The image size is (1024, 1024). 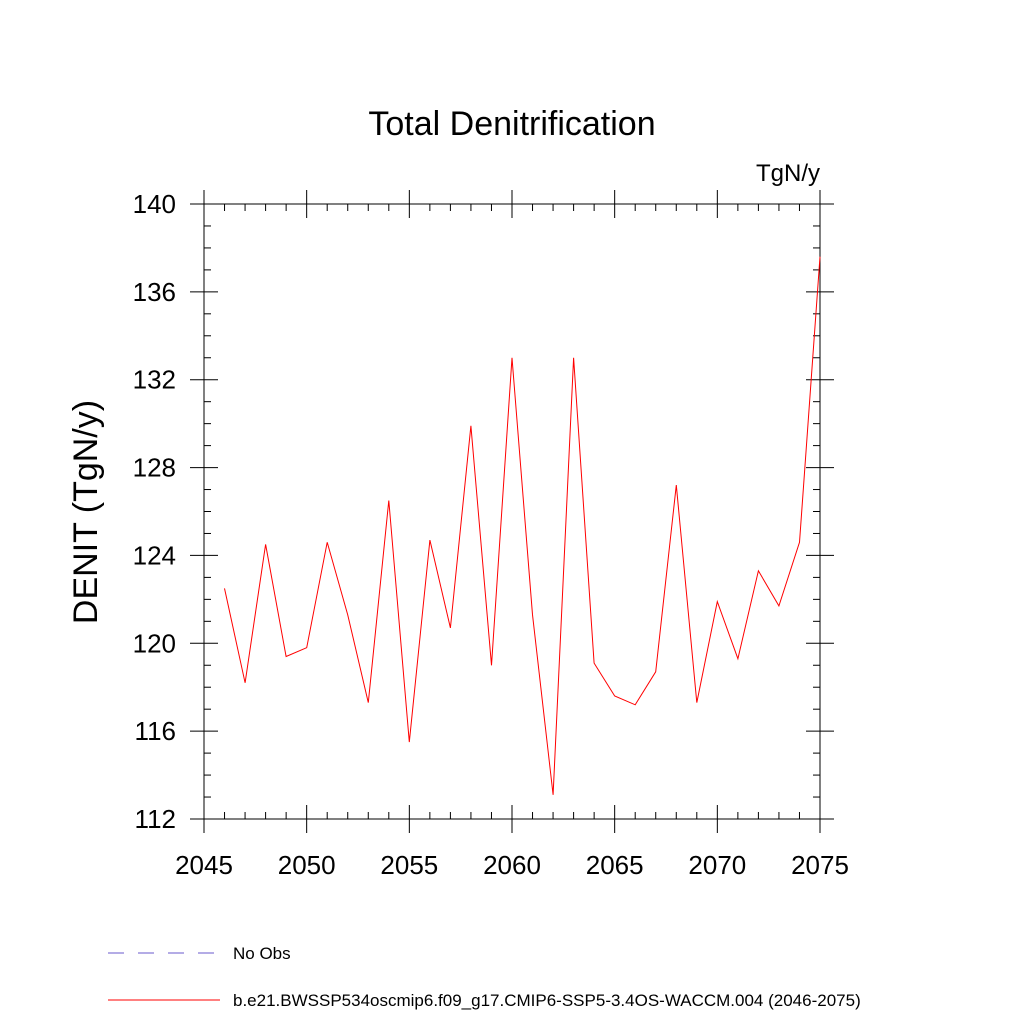 I want to click on x-tick-label: 2060, so click(x=512, y=865).